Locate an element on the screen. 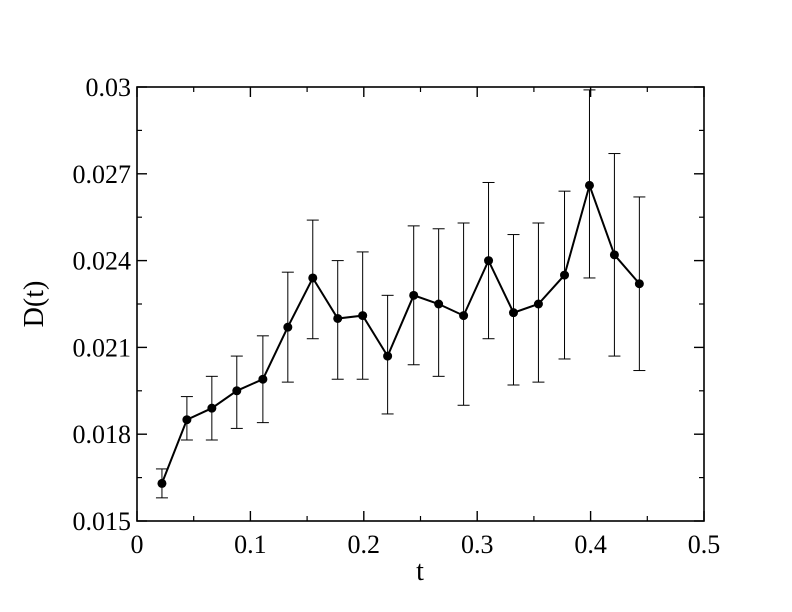 This screenshot has height=612, width=792. y-tick-label: 0.015 is located at coordinates (102, 521).